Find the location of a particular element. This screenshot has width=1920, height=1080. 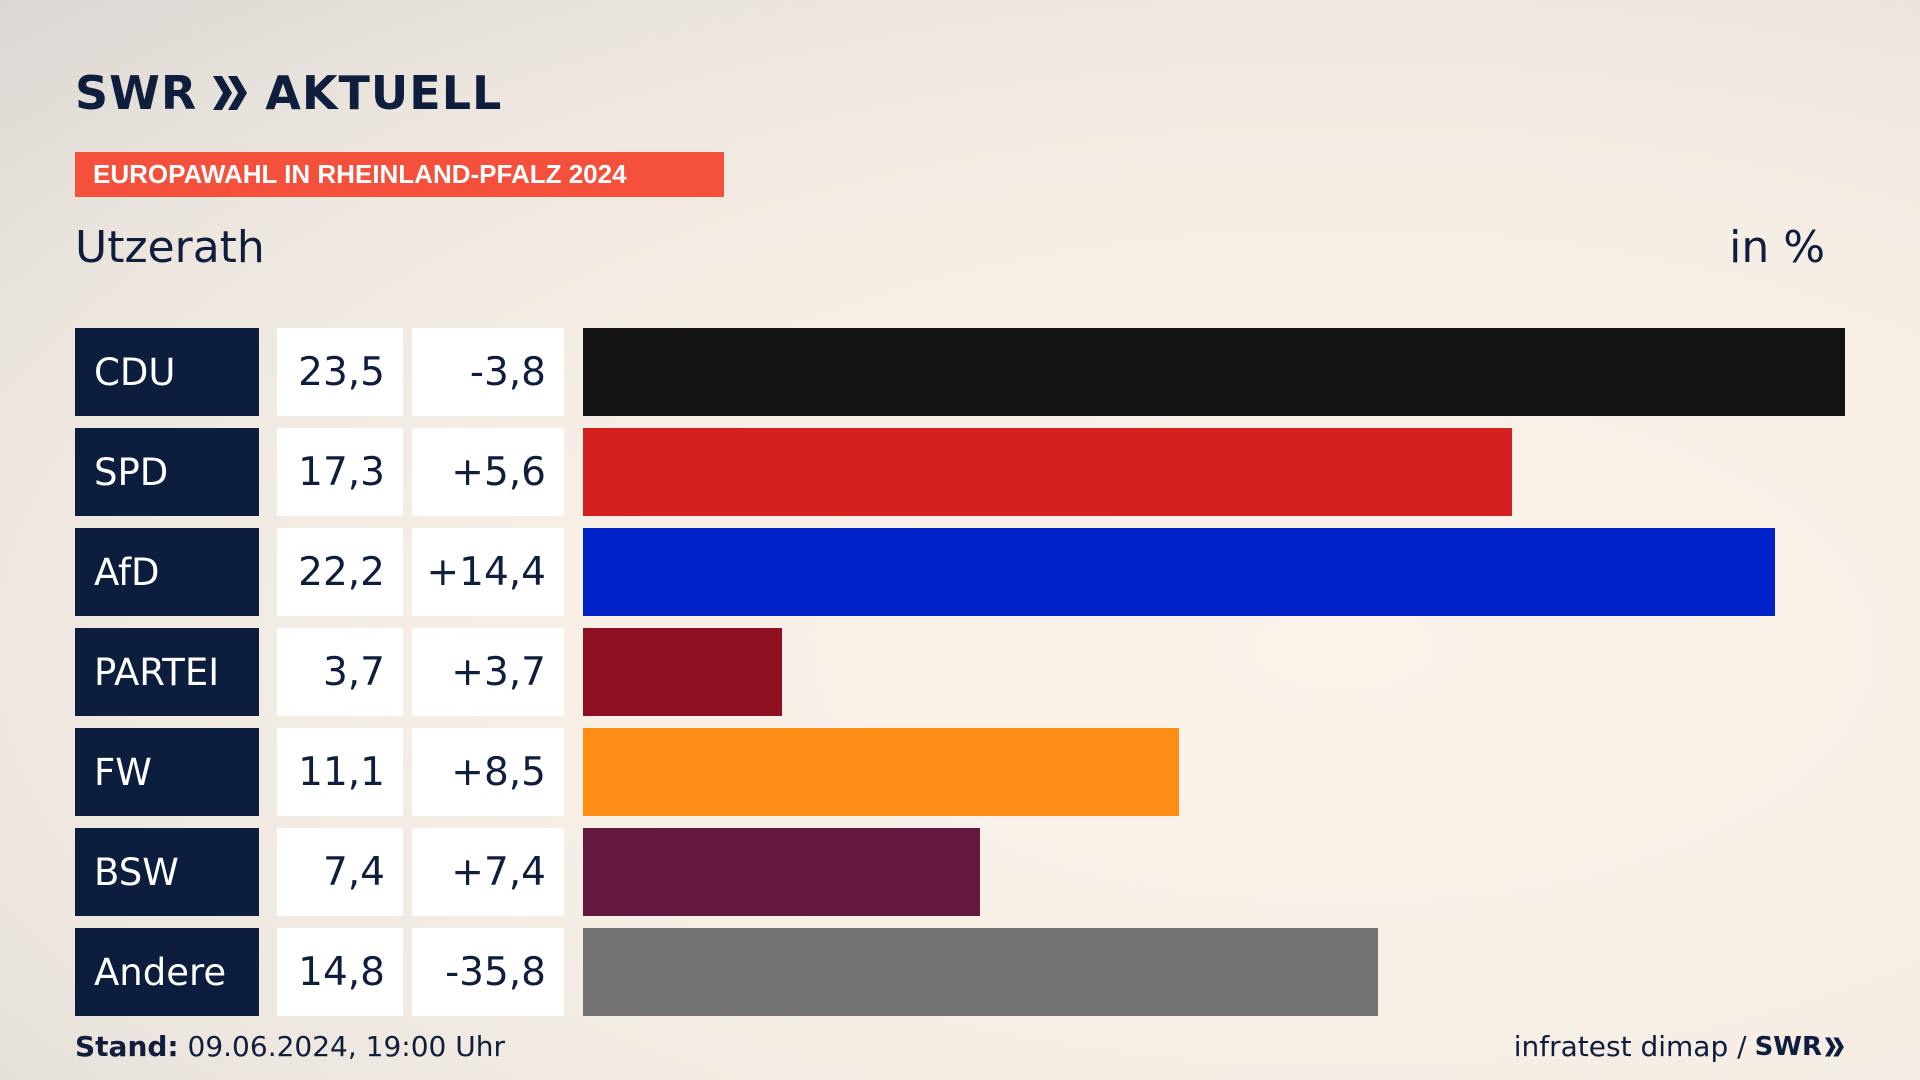

logo-aktuell-text: AKTUELL is located at coordinates (384, 93).